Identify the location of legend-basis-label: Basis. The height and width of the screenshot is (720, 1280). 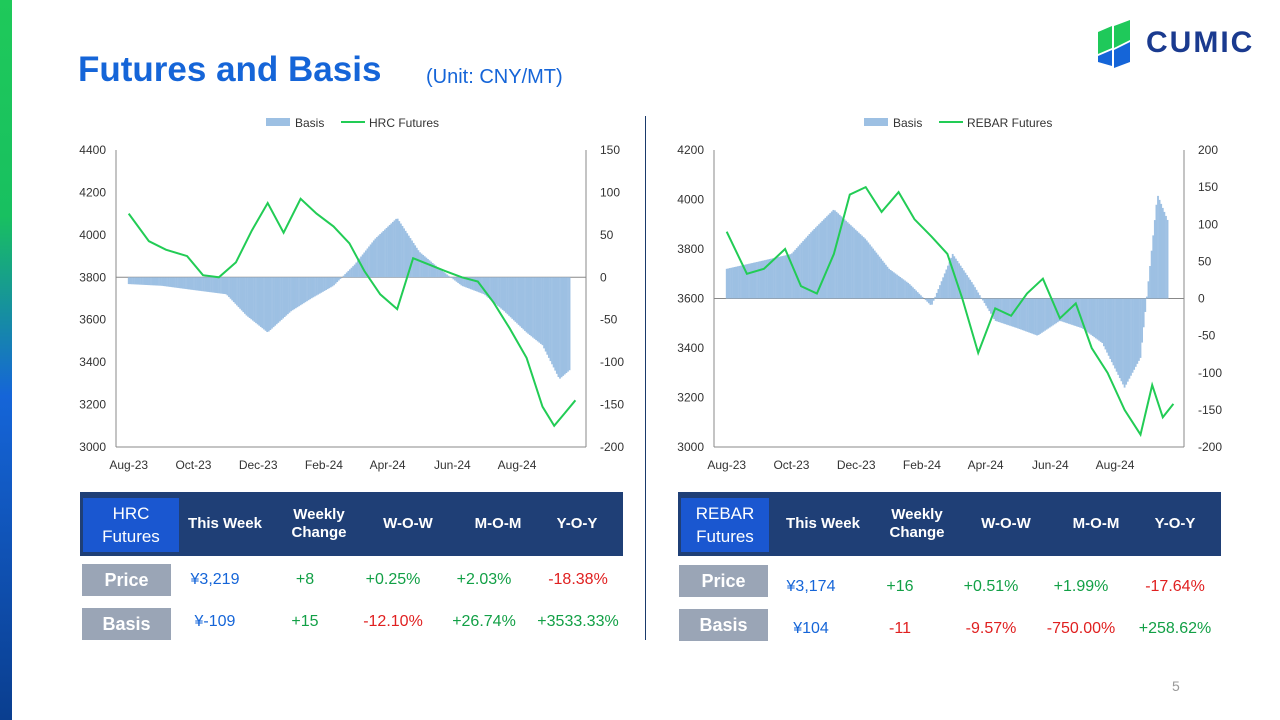
(309, 123).